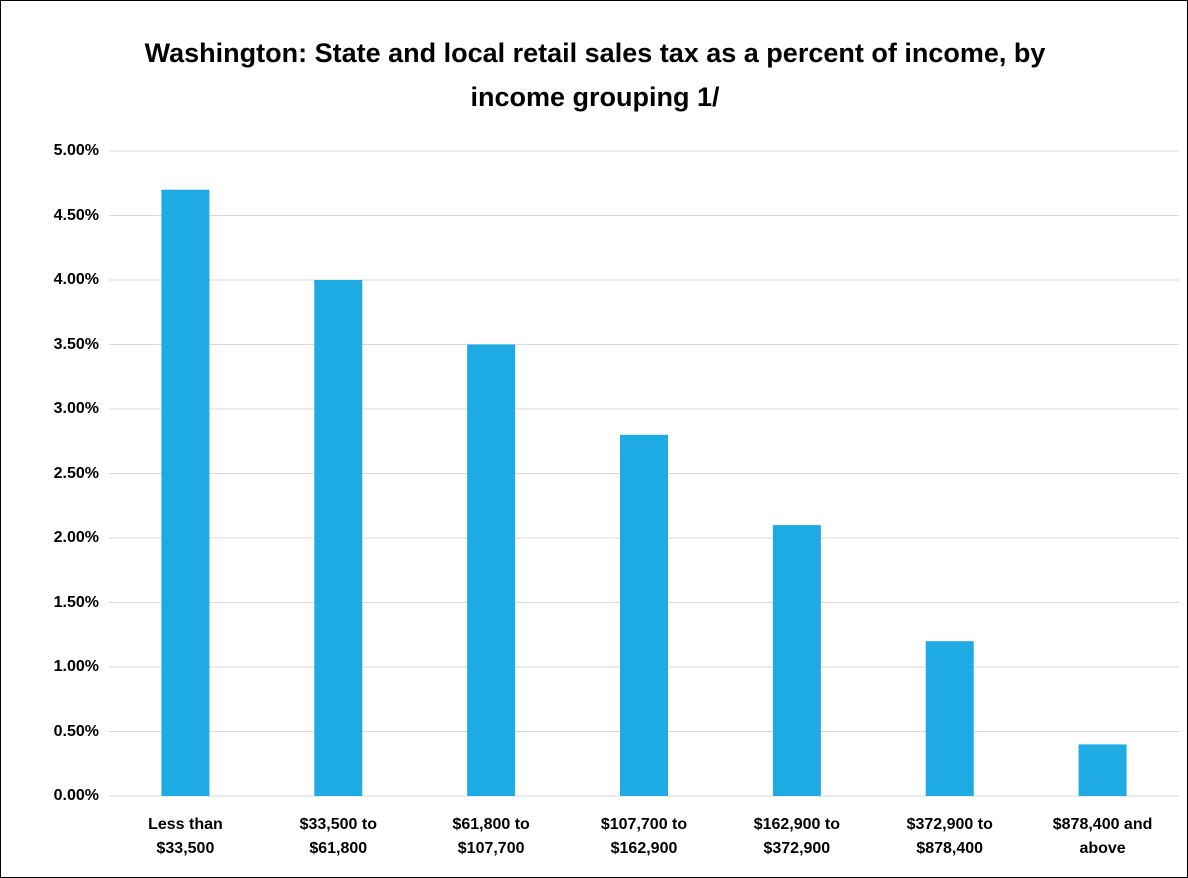 This screenshot has width=1188, height=878. Describe the element at coordinates (76, 150) in the screenshot. I see `y-tick-label: 5.00%` at that location.